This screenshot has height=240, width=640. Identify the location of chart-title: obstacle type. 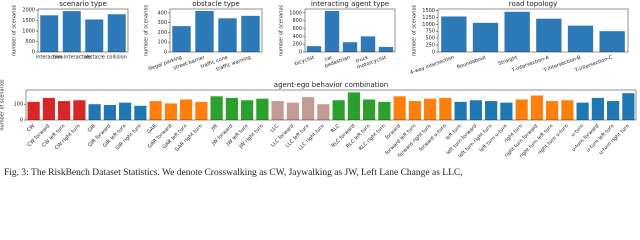
(215, 4).